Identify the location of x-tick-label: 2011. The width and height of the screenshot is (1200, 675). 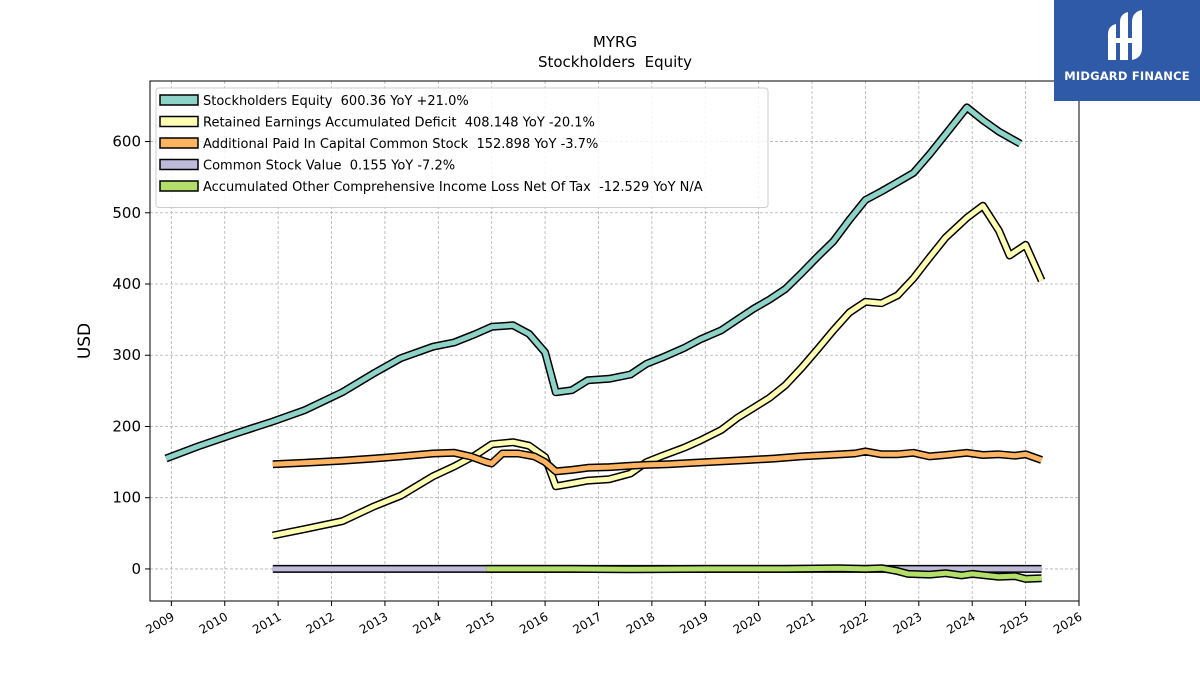
(266, 622).